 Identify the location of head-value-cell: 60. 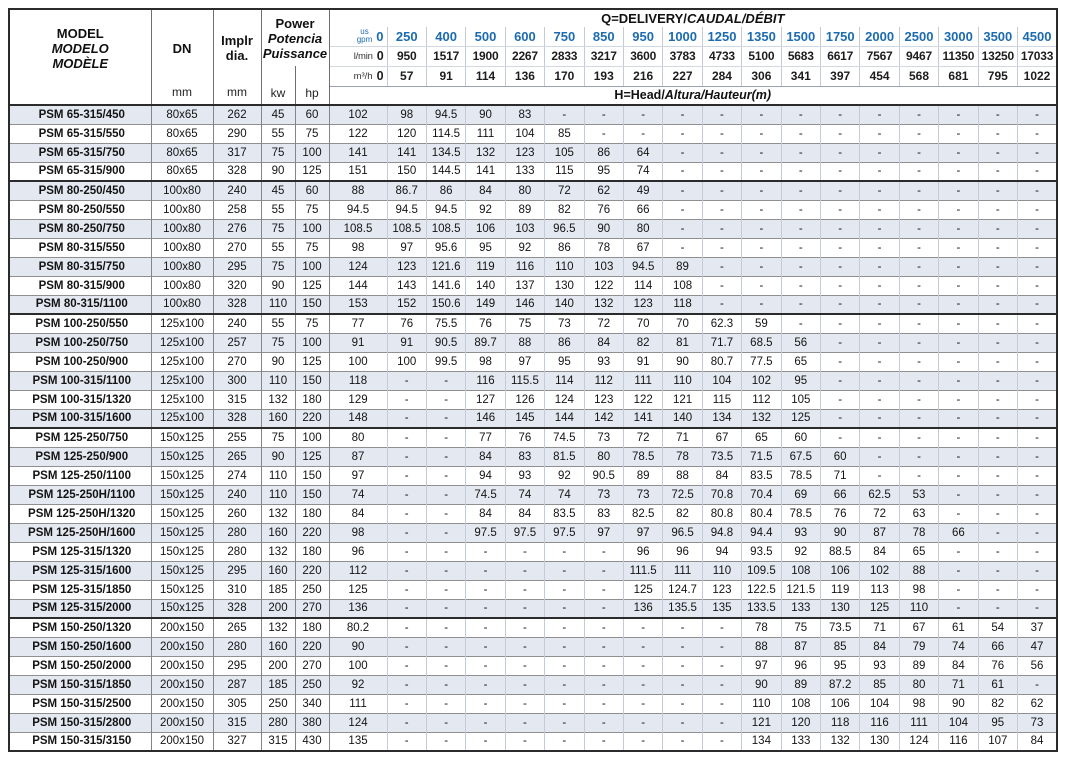
(839, 456).